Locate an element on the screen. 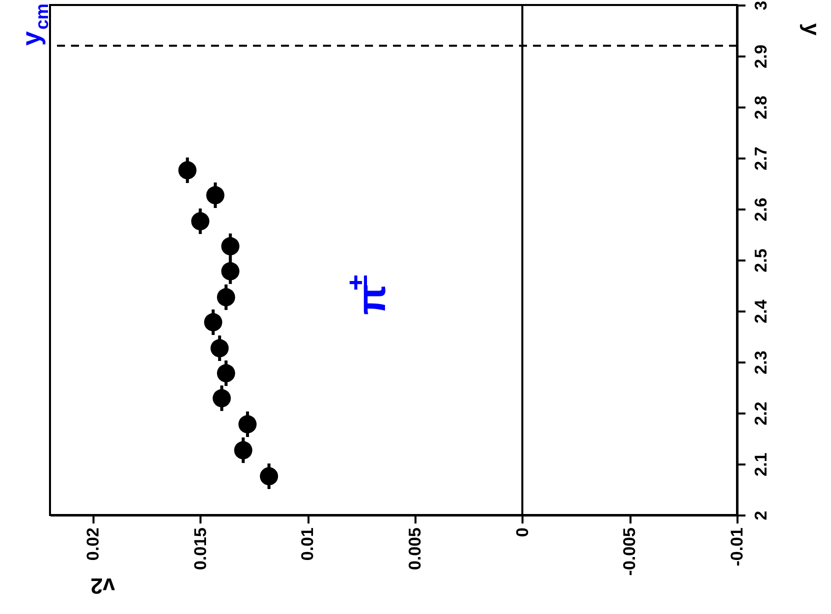 The height and width of the screenshot is (614, 831). y-tick-label: 2.4 is located at coordinates (761, 311).